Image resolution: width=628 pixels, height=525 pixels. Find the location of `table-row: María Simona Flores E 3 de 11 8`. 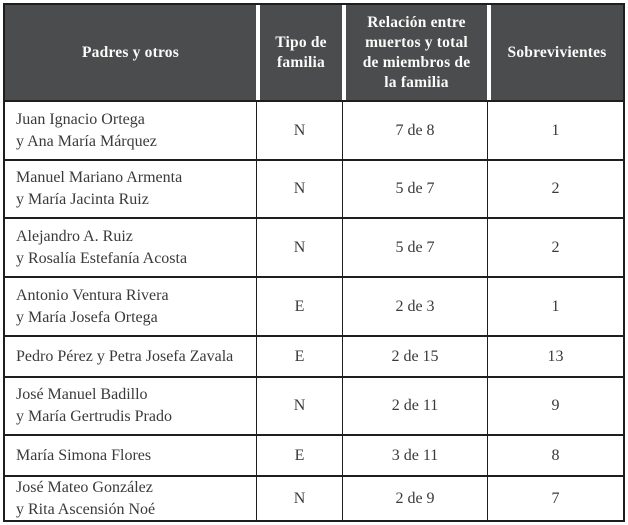

table-row: María Simona Flores E 3 de 11 8 is located at coordinates (314, 454).